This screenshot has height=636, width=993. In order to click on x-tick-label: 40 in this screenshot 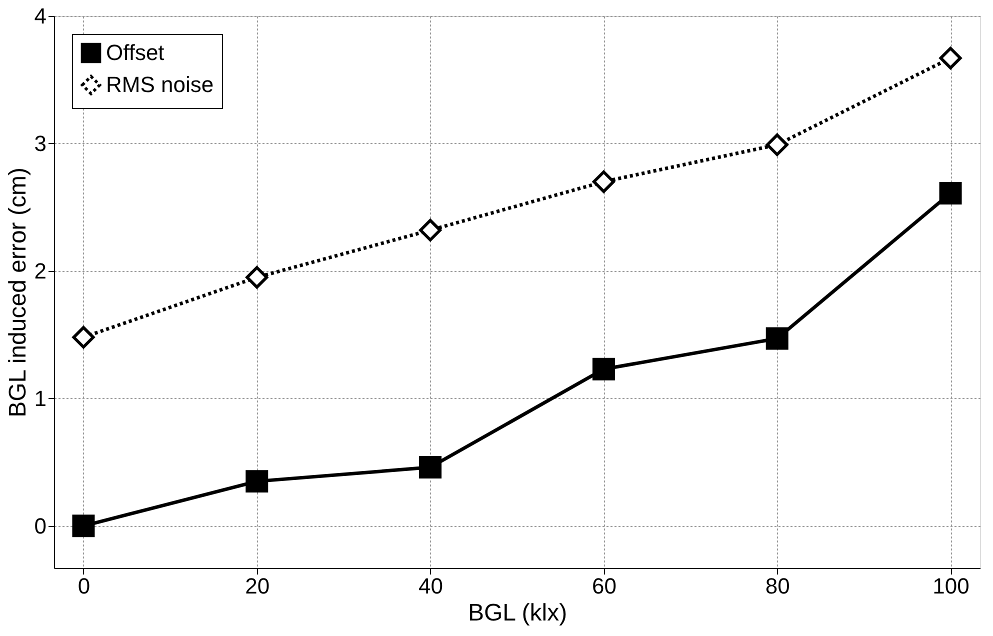, I will do `click(431, 586)`.